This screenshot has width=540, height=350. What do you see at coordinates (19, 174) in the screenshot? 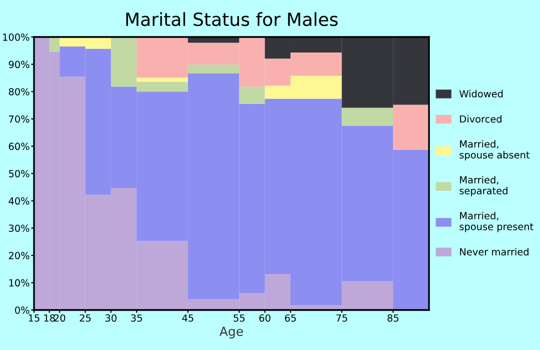
I see `y-tick-label: 50%` at bounding box center [19, 174].